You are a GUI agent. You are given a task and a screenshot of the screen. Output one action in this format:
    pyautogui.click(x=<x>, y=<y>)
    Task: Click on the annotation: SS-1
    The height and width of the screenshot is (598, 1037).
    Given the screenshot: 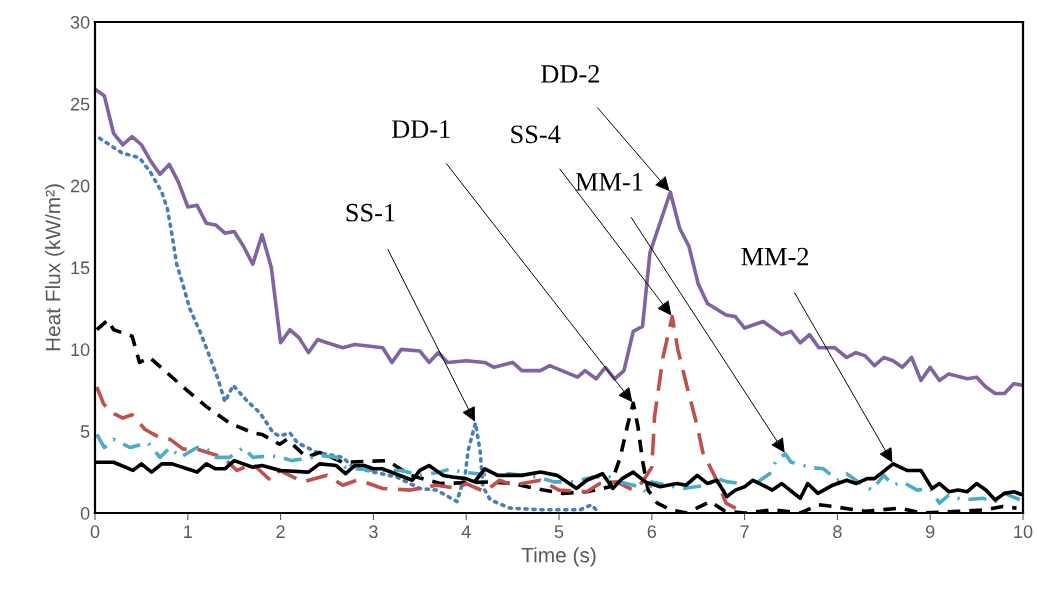 What is the action you would take?
    pyautogui.click(x=370, y=212)
    